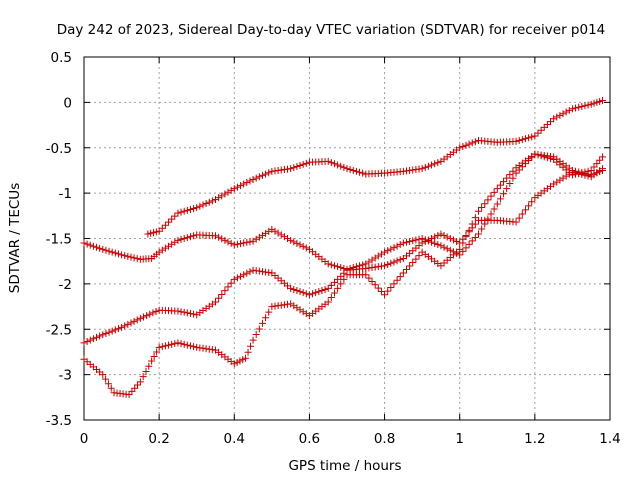 The height and width of the screenshot is (480, 640). I want to click on y-tick-label: -1, so click(65, 194).